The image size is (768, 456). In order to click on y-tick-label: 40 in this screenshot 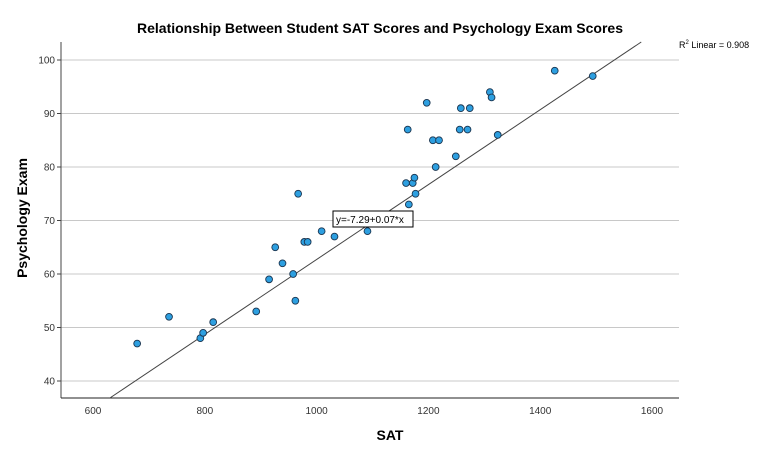, I will do `click(50, 382)`.